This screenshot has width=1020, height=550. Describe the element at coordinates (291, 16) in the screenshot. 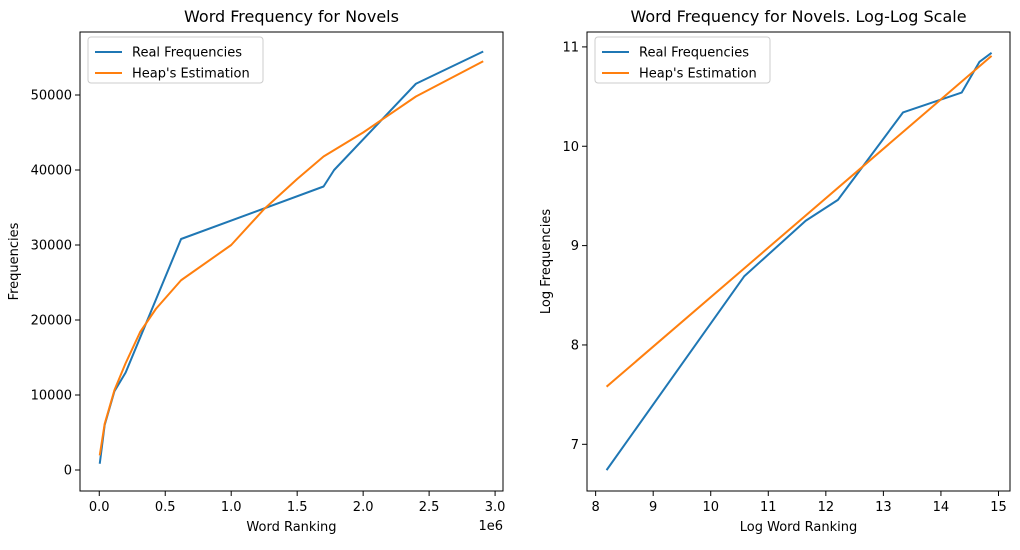

I see `chart-title: Word Frequency for Novels` at that location.